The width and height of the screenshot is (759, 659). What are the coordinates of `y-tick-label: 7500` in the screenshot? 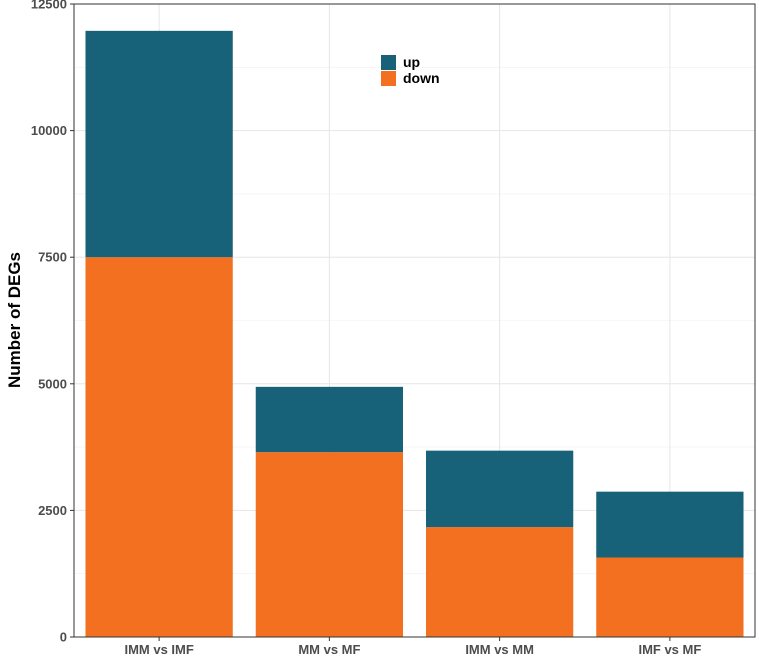 It's located at (52, 257).